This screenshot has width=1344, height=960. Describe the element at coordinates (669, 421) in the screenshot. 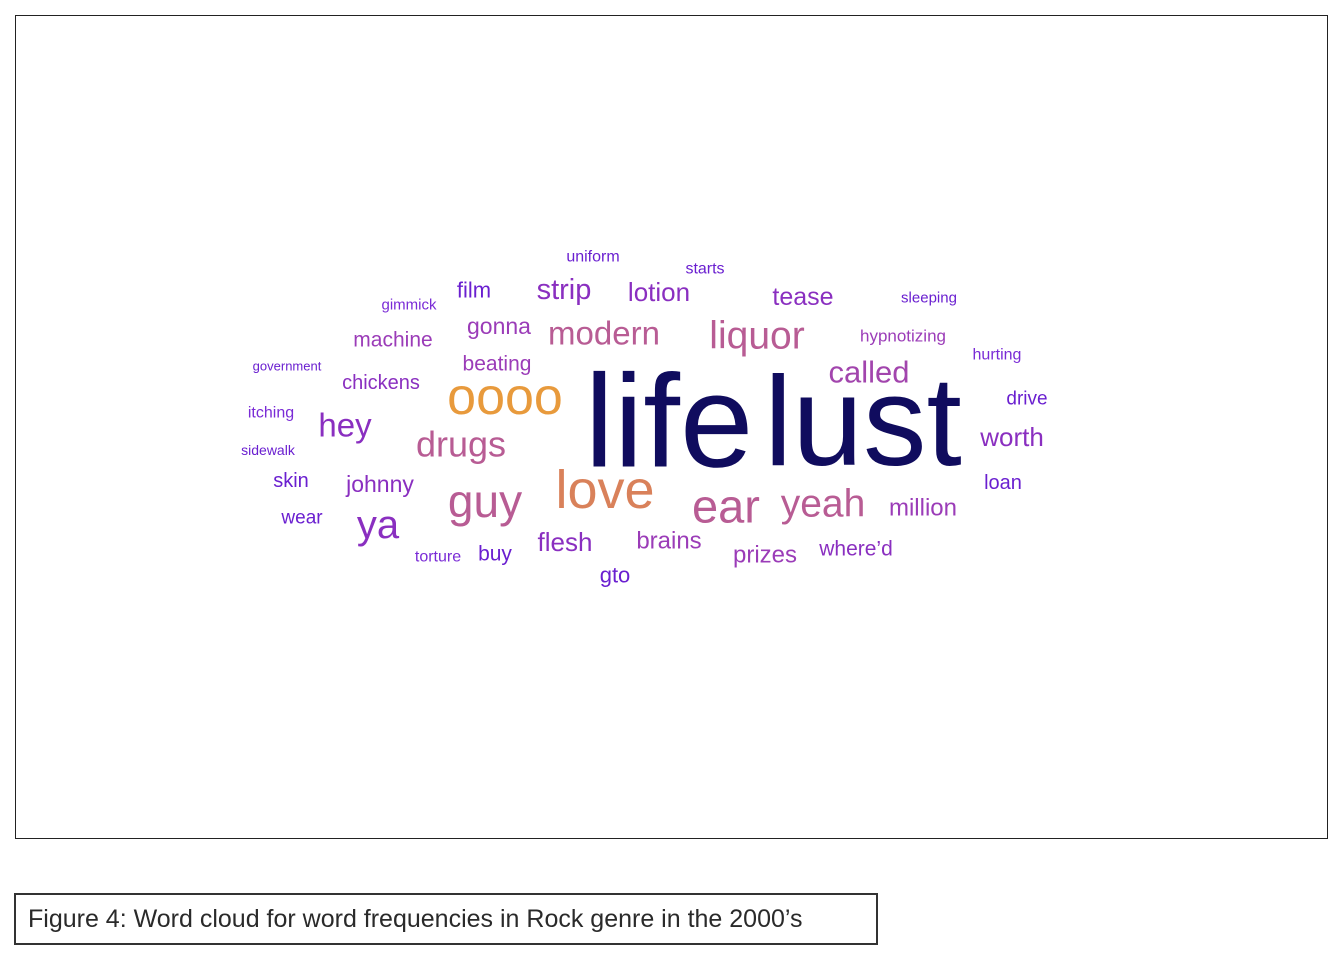

I see `word-life: life` at that location.